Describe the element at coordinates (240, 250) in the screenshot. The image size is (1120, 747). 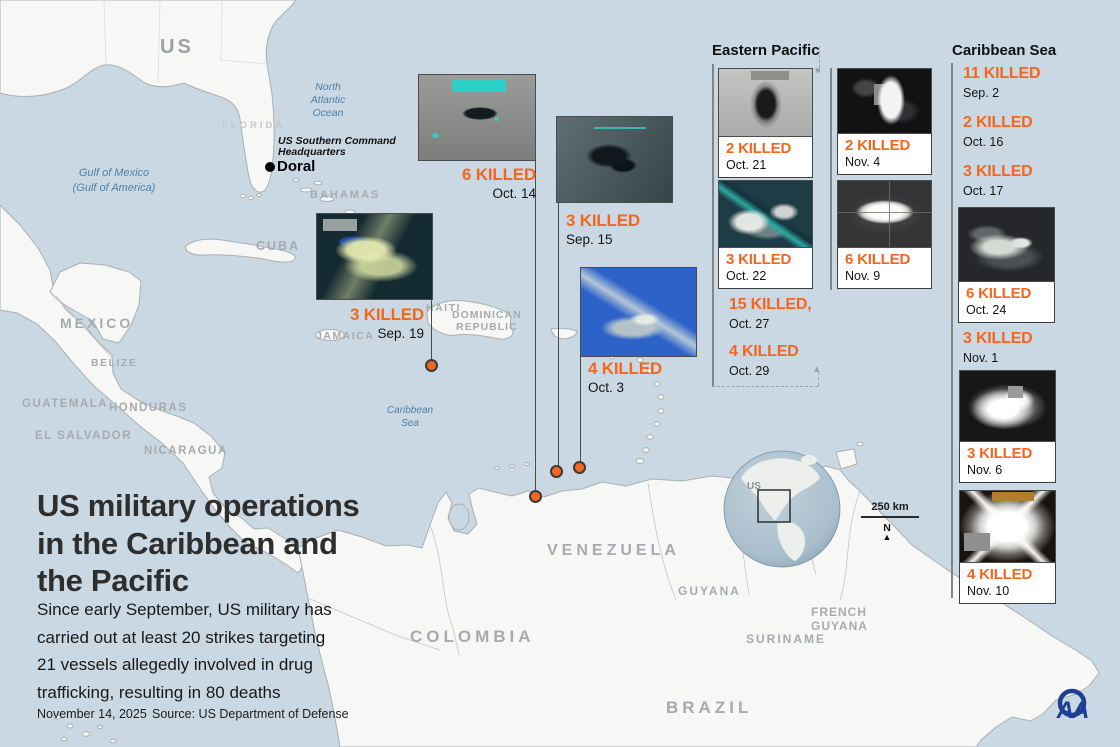
I see `island-cuba` at that location.